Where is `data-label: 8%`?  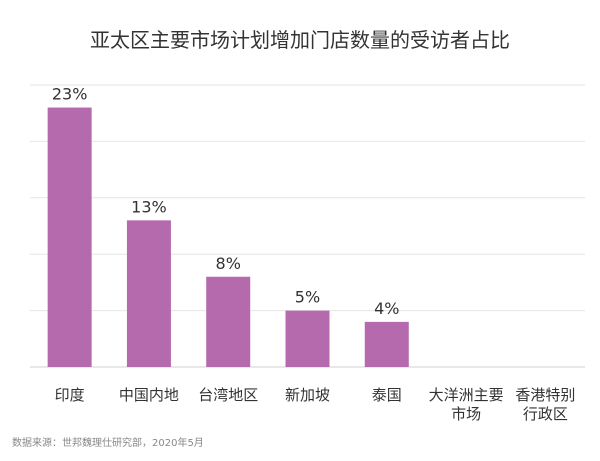
data-label: 8% is located at coordinates (228, 263).